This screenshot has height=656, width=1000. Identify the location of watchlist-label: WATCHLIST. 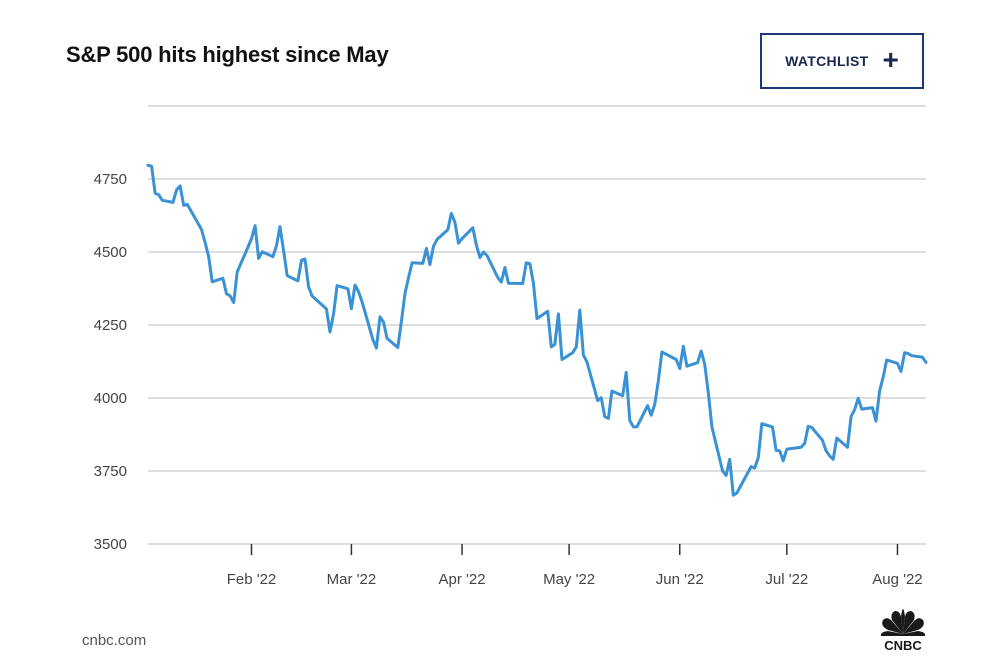
(827, 61).